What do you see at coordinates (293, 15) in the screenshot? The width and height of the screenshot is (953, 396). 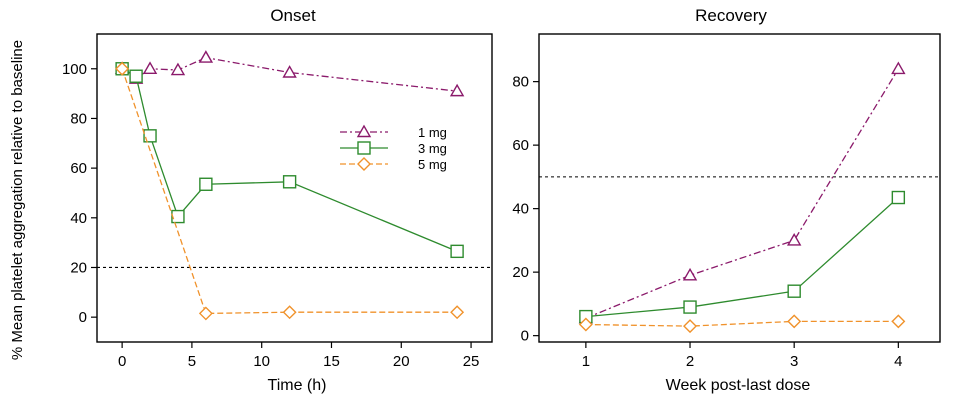 I see `onset-title: Onset` at bounding box center [293, 15].